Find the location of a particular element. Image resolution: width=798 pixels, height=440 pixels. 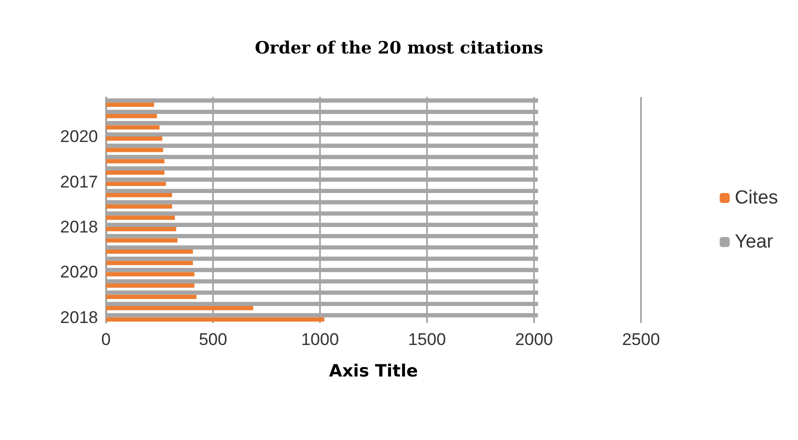

x-tick-label: 1500 is located at coordinates (427, 339).